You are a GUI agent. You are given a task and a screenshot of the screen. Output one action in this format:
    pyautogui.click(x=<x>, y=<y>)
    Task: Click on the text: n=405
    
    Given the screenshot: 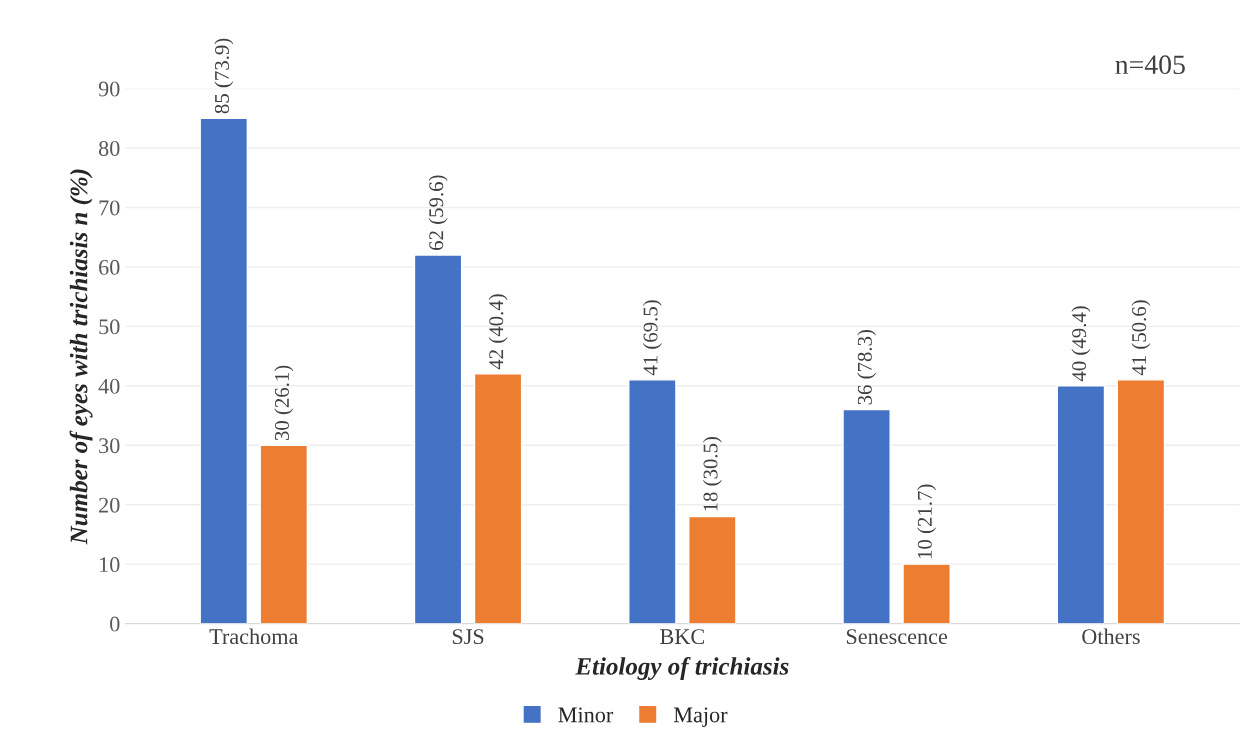 What is the action you would take?
    pyautogui.click(x=1150, y=65)
    